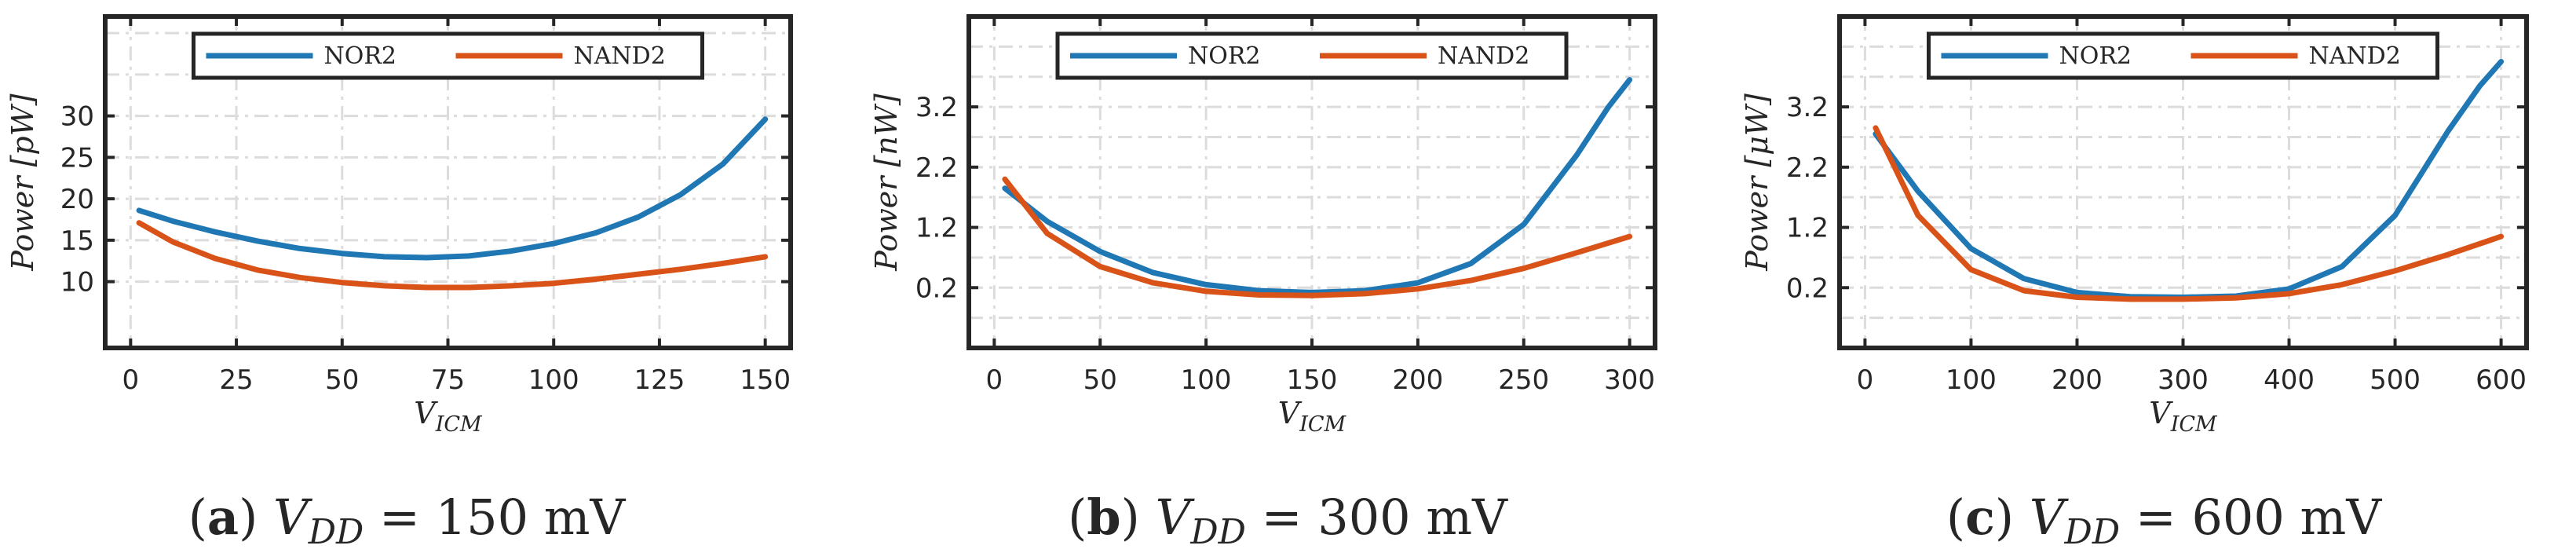  What do you see at coordinates (236, 380) in the screenshot?
I see `x-tick-label: 25` at bounding box center [236, 380].